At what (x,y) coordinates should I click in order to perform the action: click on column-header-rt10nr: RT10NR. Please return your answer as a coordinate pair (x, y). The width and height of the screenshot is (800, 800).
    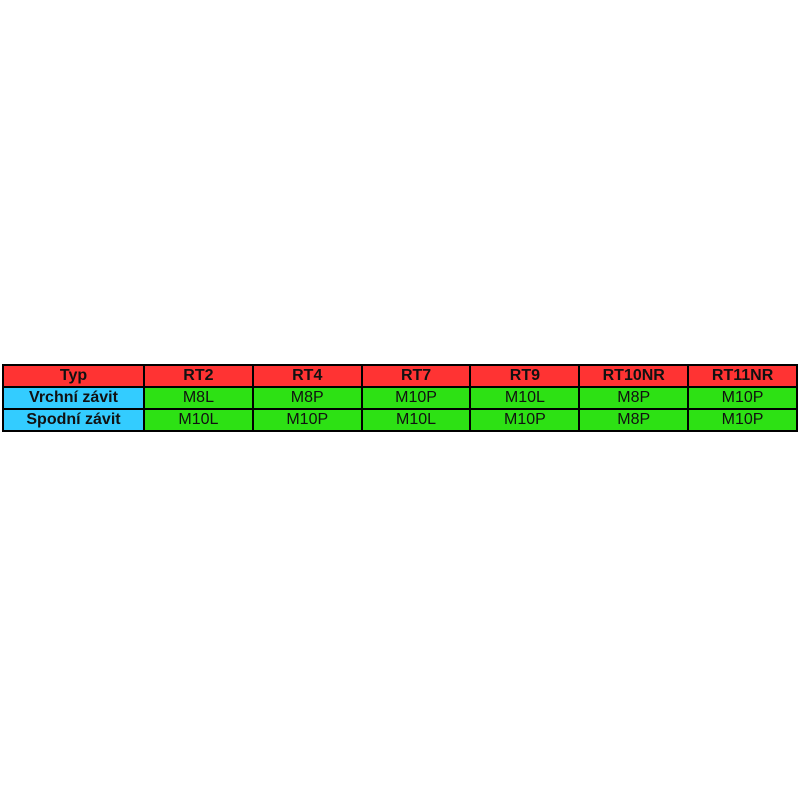
    Looking at the image, I should click on (634, 376).